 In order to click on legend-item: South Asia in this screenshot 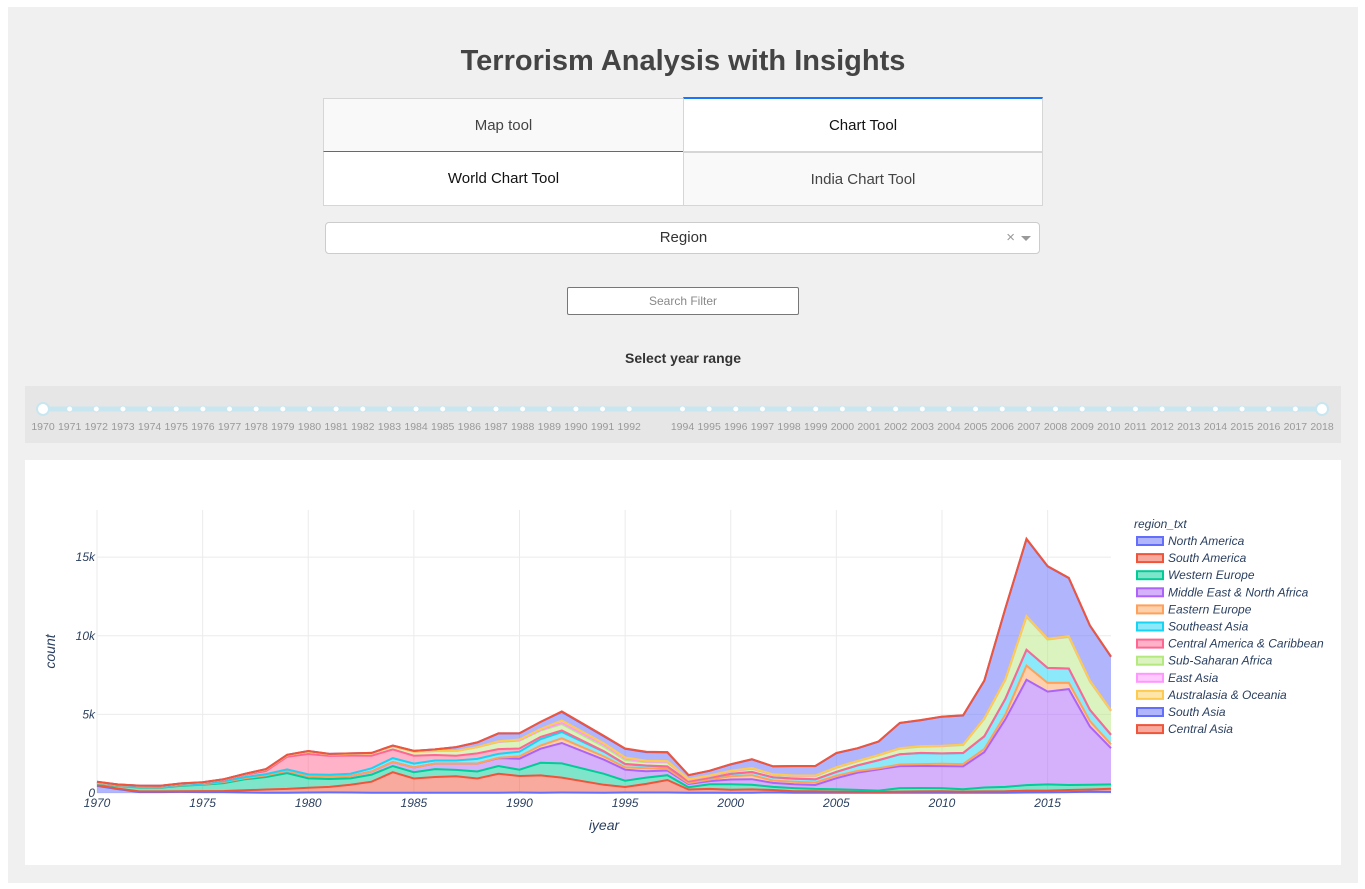, I will do `click(1197, 712)`.